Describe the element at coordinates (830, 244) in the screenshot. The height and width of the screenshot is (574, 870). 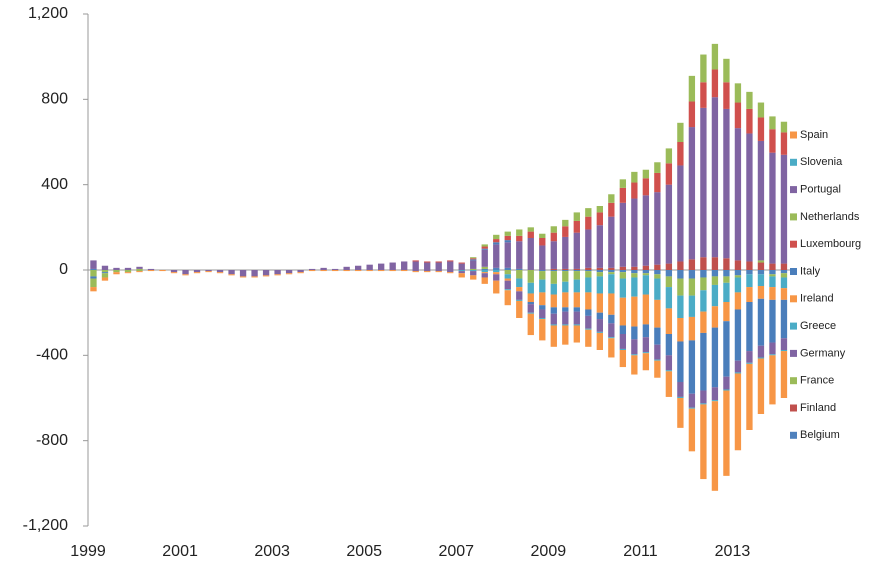
I see `legend-label: Luxembourg` at that location.